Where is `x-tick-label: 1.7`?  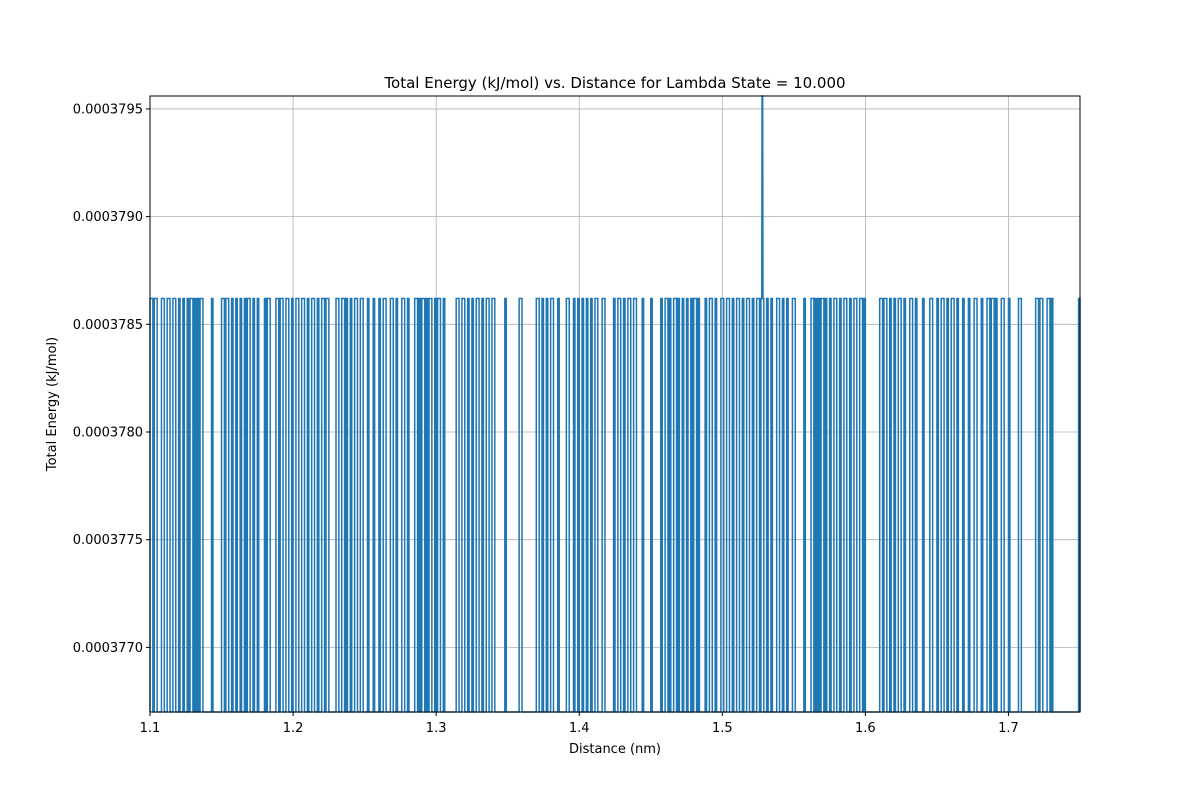
x-tick-label: 1.7 is located at coordinates (1008, 728).